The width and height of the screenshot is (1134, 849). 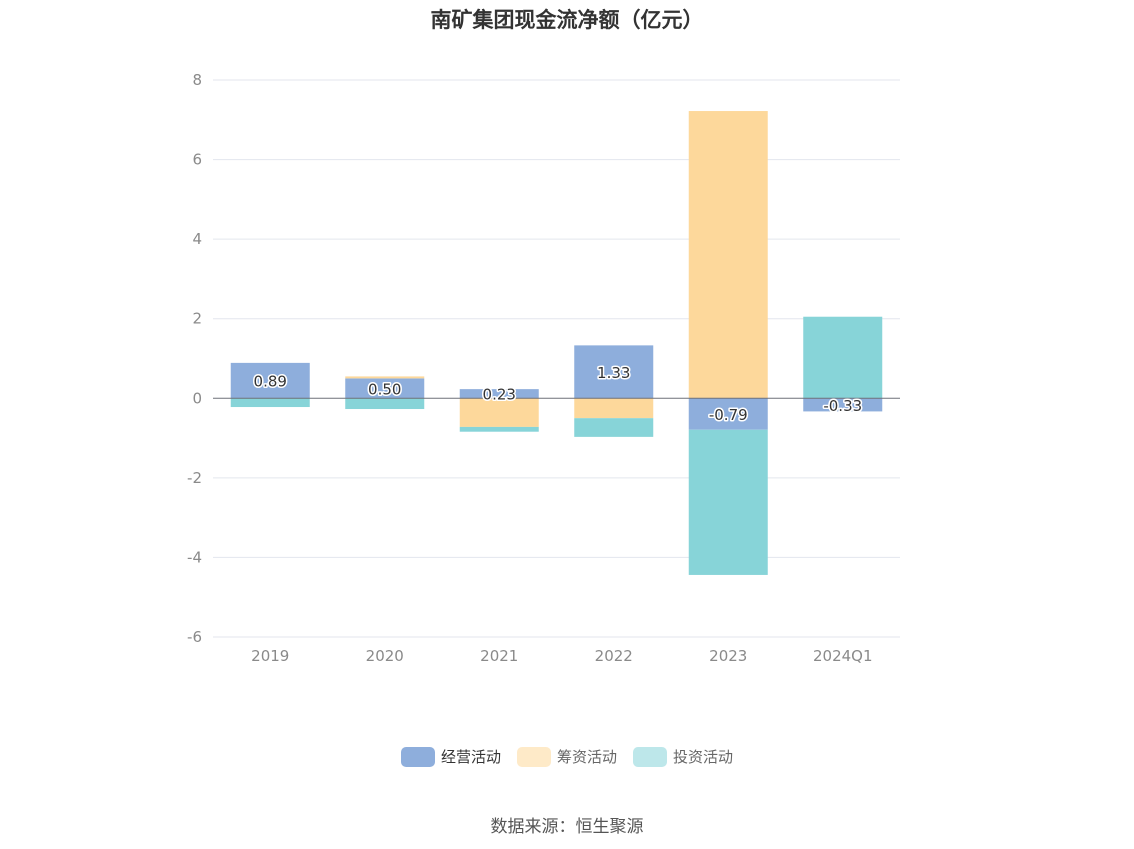 I want to click on x-tick-label: 2021, so click(x=499, y=656).